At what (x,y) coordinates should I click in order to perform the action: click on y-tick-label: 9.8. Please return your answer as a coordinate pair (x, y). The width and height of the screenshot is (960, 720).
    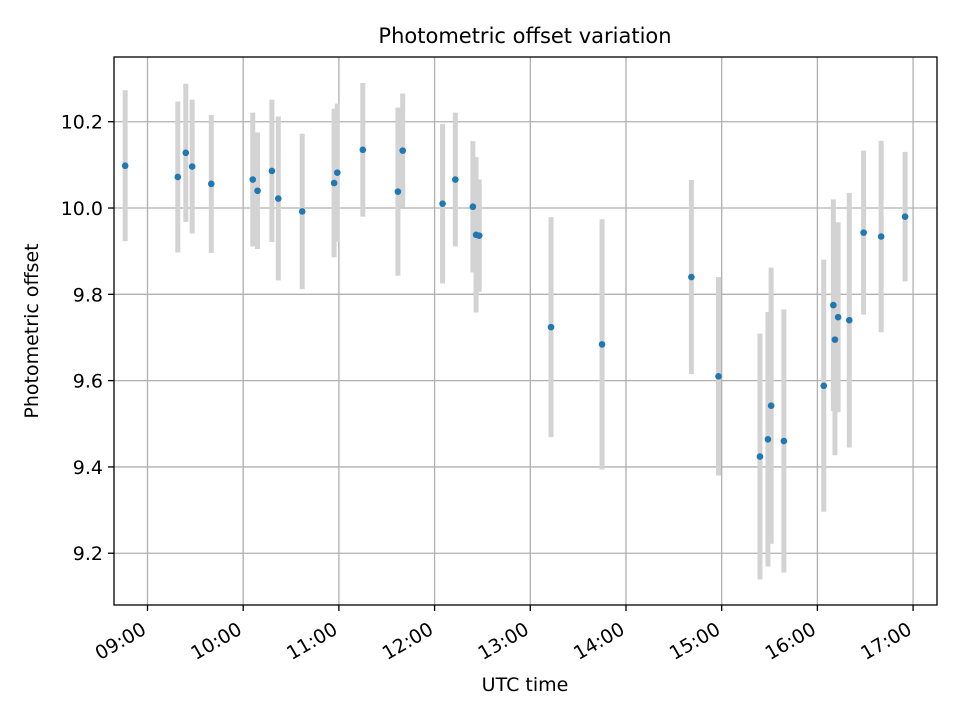
    Looking at the image, I should click on (88, 295).